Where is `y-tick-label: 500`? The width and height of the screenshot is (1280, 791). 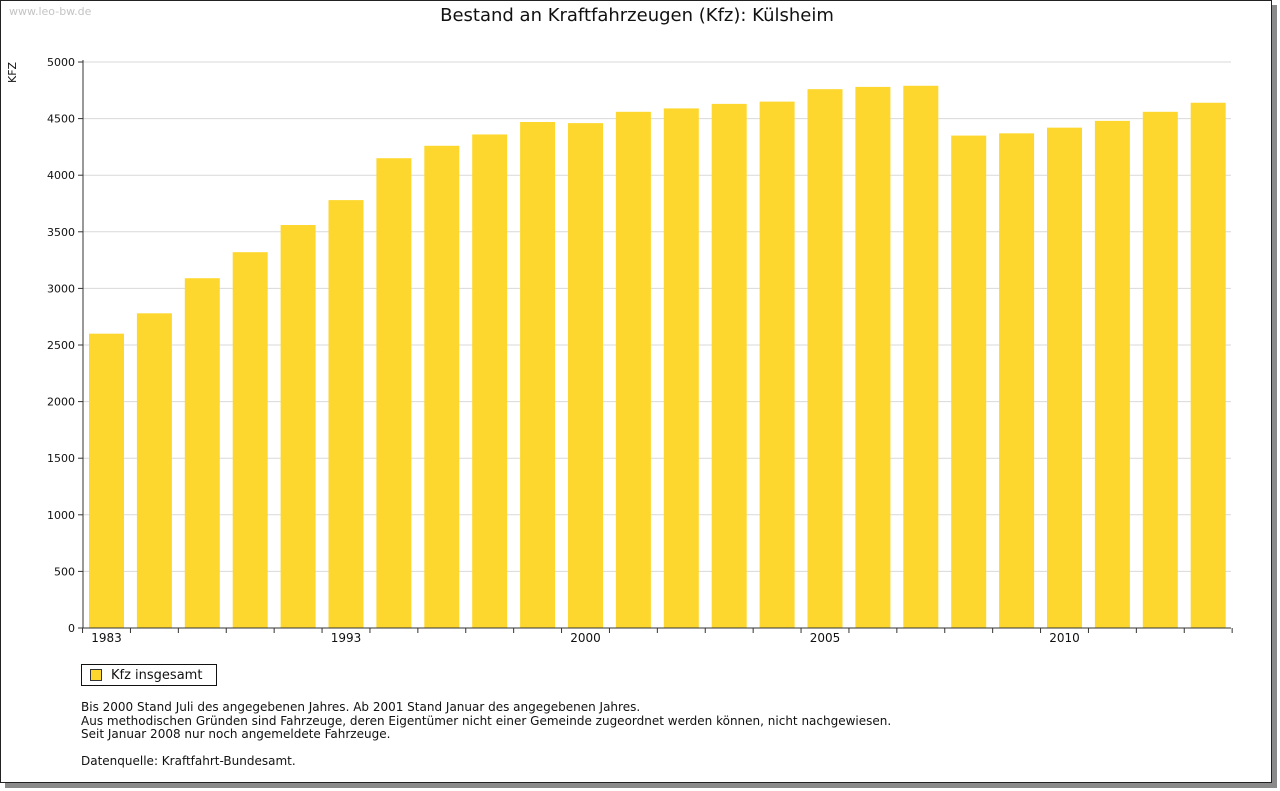 y-tick-label: 500 is located at coordinates (64, 571).